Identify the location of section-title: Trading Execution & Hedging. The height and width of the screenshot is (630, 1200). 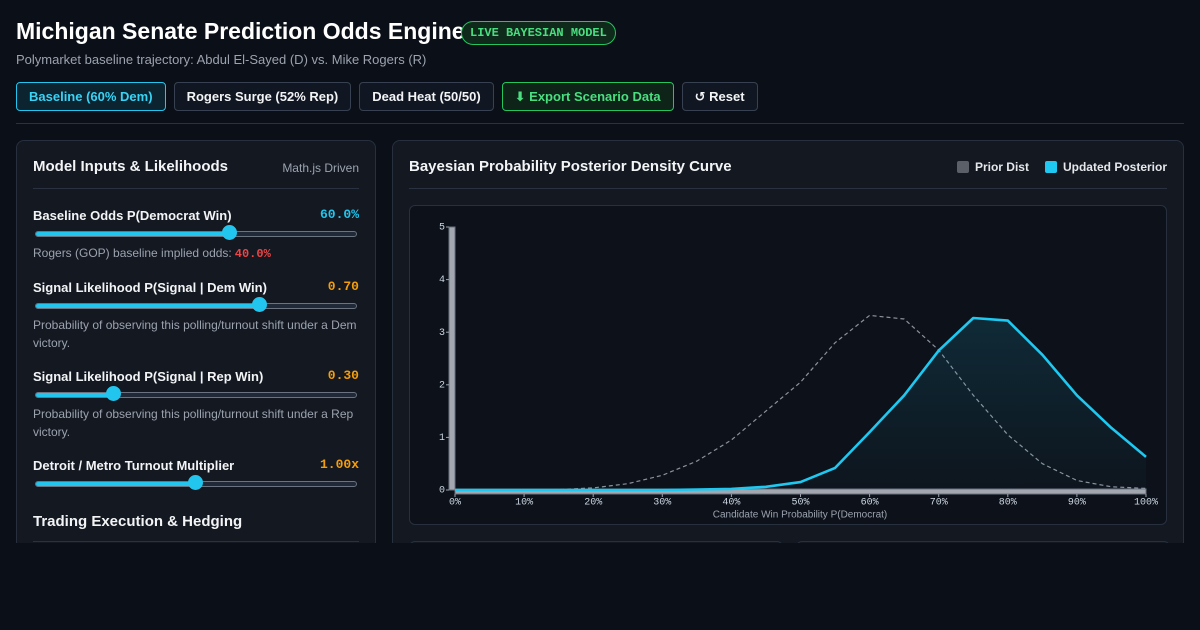
(138, 521).